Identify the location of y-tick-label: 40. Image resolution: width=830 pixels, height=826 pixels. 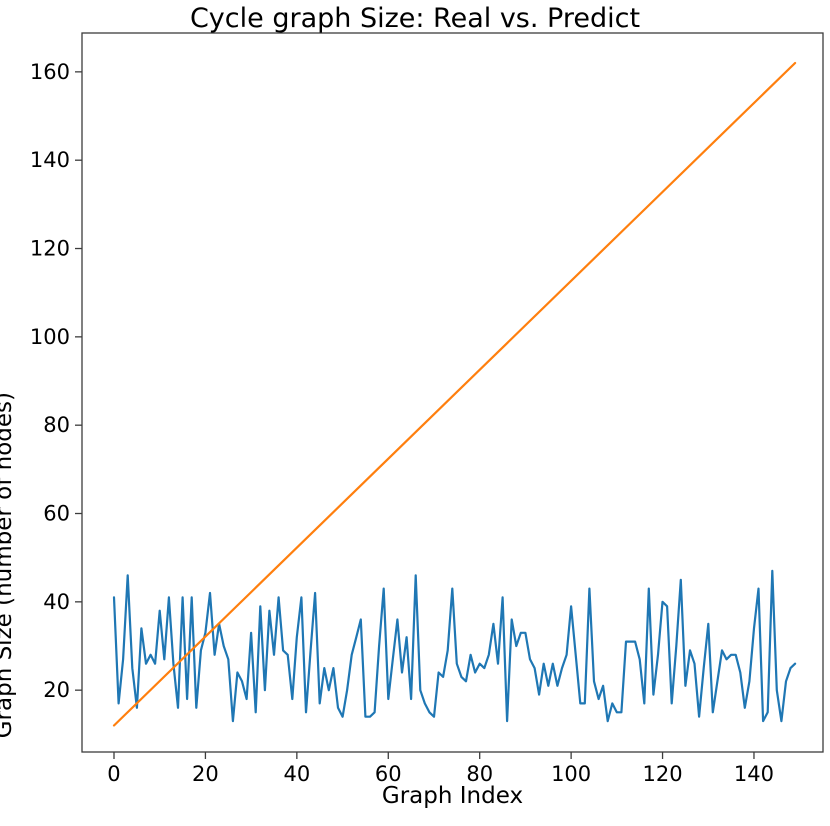
(56, 602).